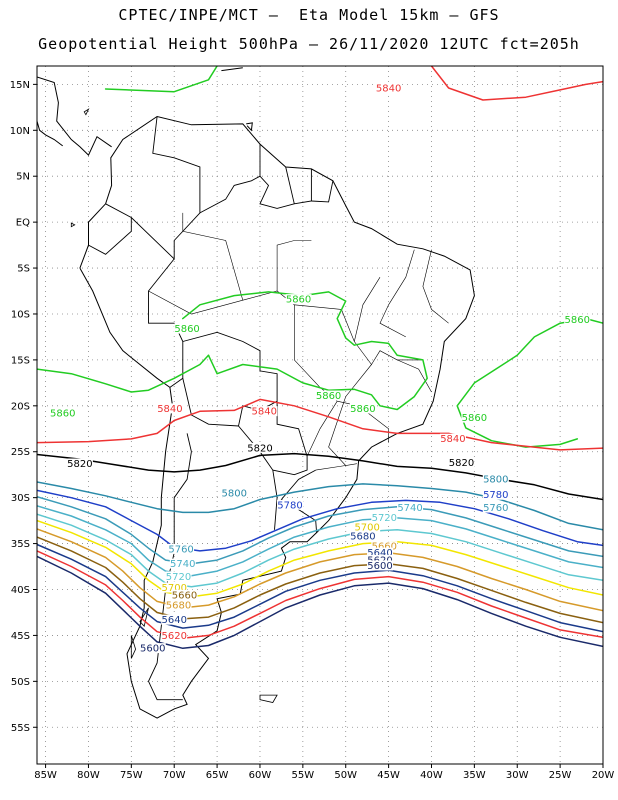 The width and height of the screenshot is (618, 800). What do you see at coordinates (289, 505) in the screenshot?
I see `contour-label: 5780` at bounding box center [289, 505].